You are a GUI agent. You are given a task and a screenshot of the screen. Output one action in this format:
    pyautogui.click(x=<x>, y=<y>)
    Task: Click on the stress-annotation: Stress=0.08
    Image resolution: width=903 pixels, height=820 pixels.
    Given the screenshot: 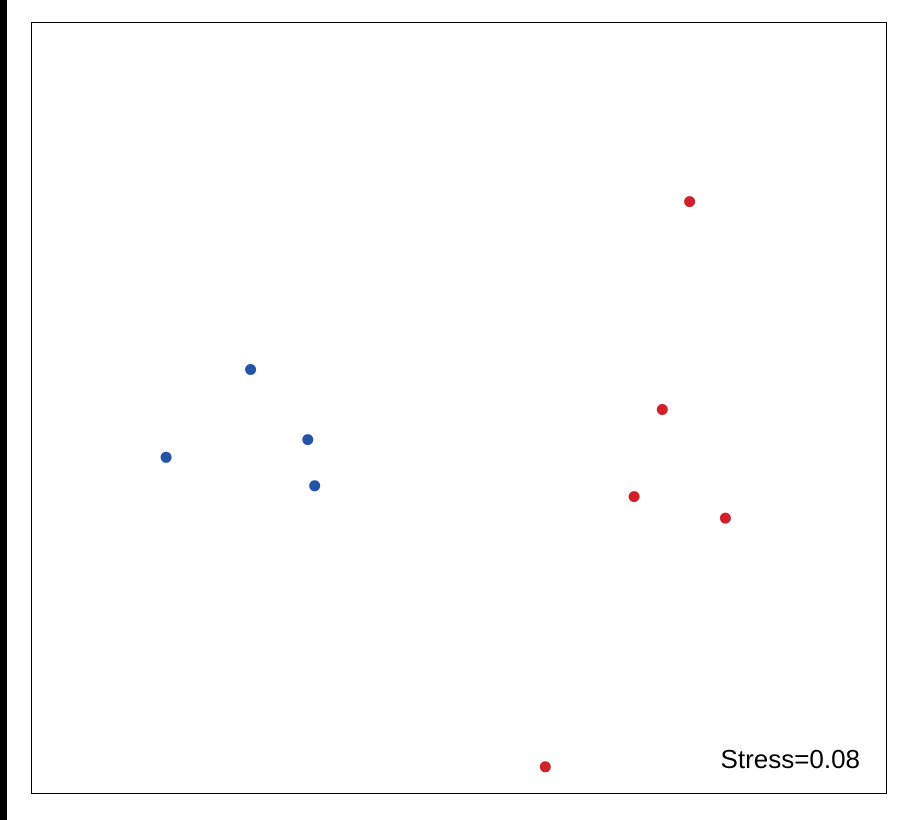 What is the action you would take?
    pyautogui.click(x=790, y=759)
    